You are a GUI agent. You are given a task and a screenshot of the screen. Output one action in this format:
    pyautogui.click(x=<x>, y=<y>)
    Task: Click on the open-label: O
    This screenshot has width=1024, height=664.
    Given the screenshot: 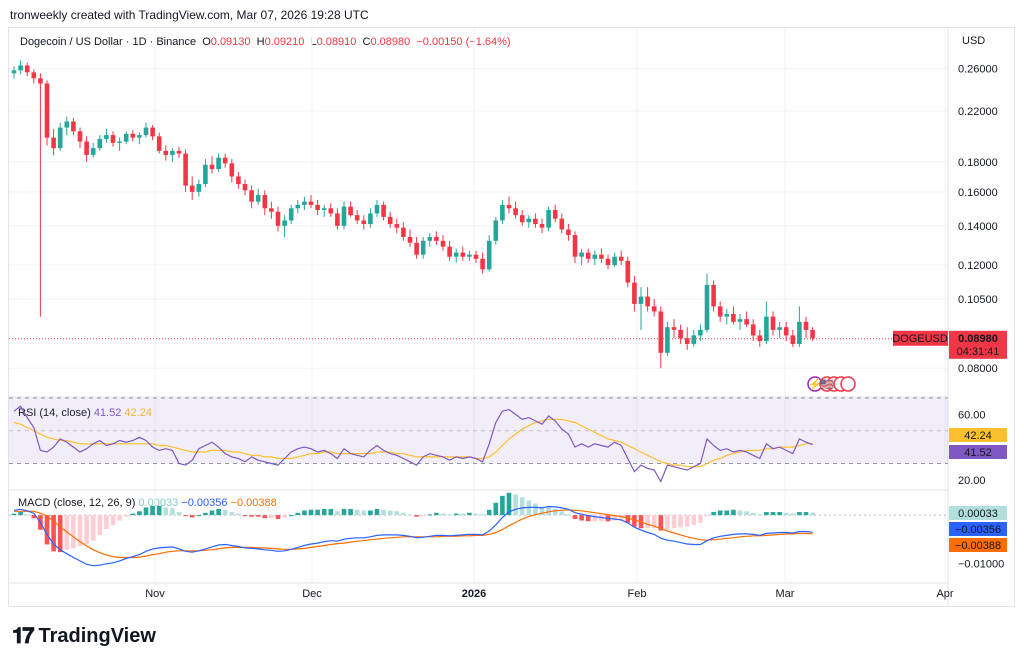 What is the action you would take?
    pyautogui.click(x=206, y=42)
    